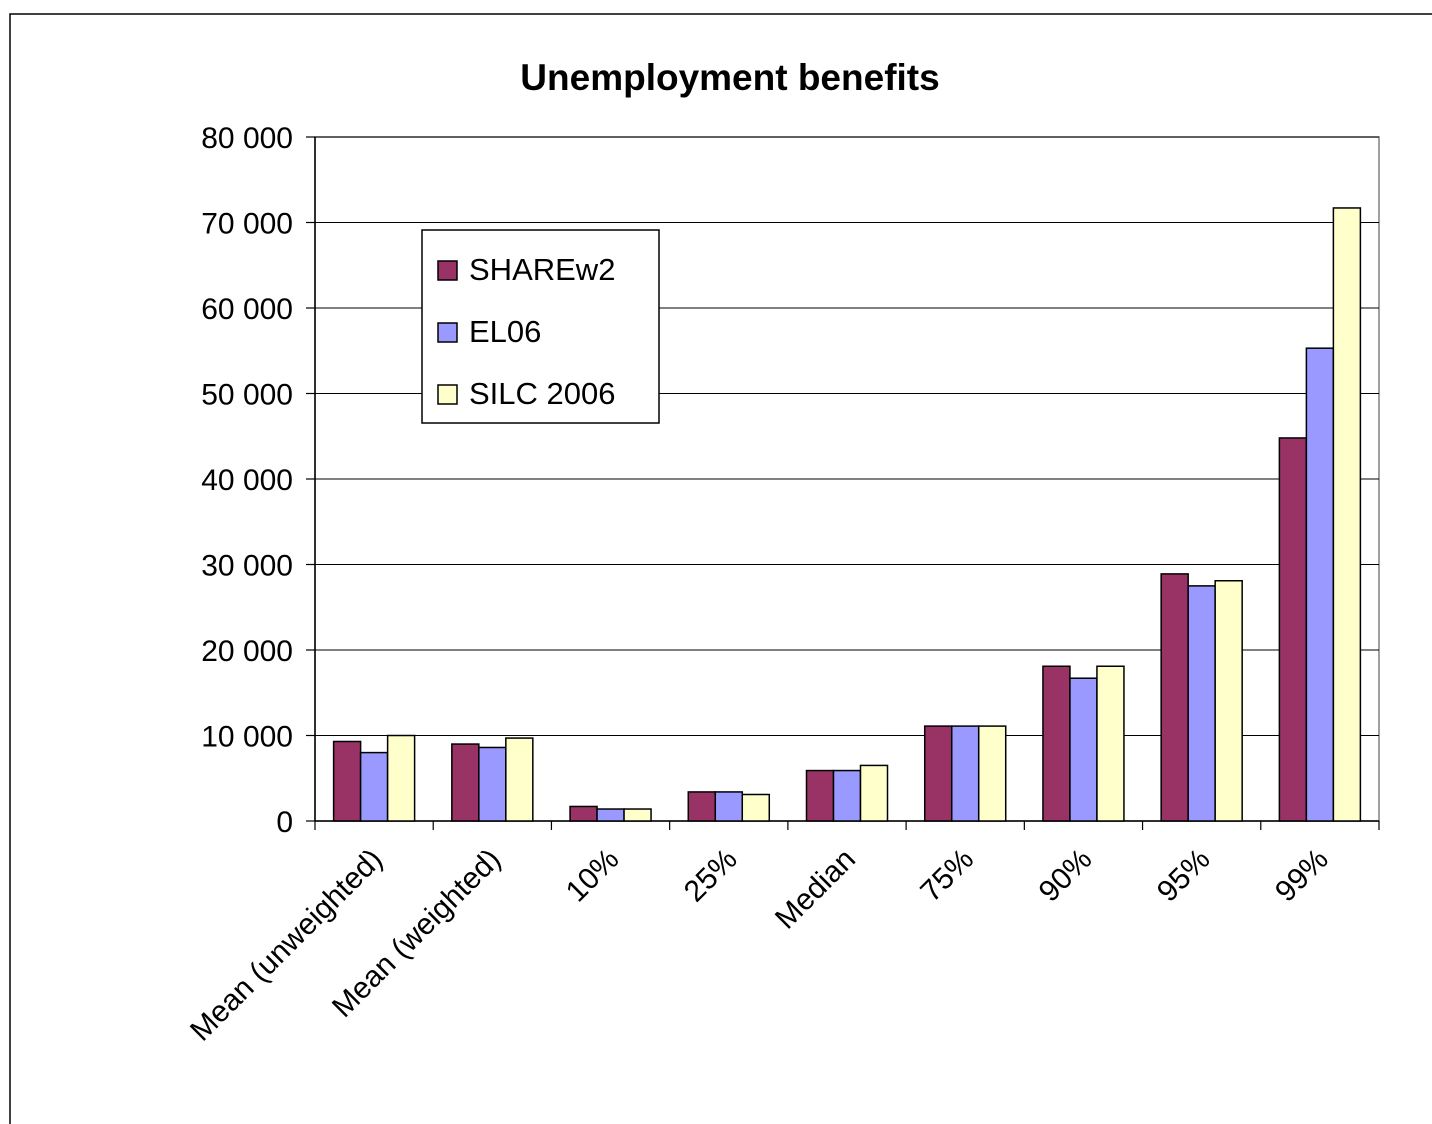 The height and width of the screenshot is (1124, 1432). Describe the element at coordinates (247, 566) in the screenshot. I see `y-tick-label: 30 000` at that location.